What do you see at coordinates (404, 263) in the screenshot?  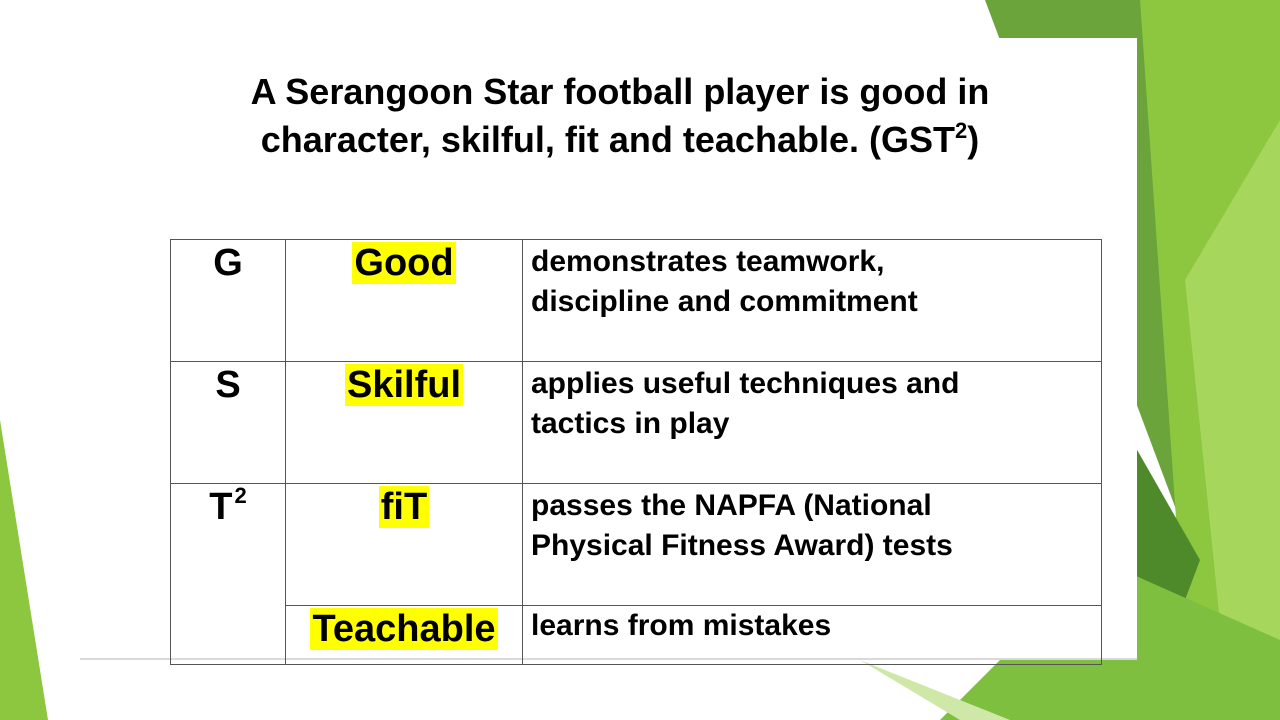 I see `highlighted-keyword: Good` at bounding box center [404, 263].